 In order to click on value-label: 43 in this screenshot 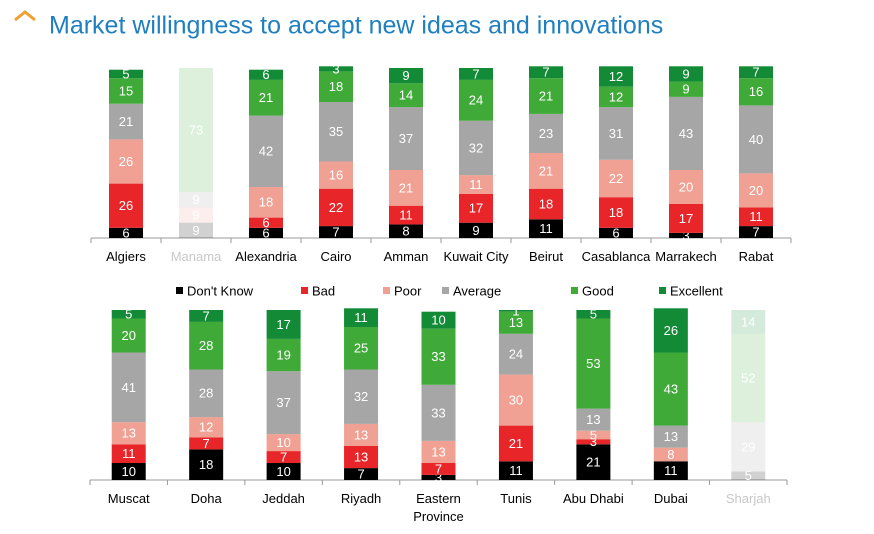, I will do `click(686, 133)`.